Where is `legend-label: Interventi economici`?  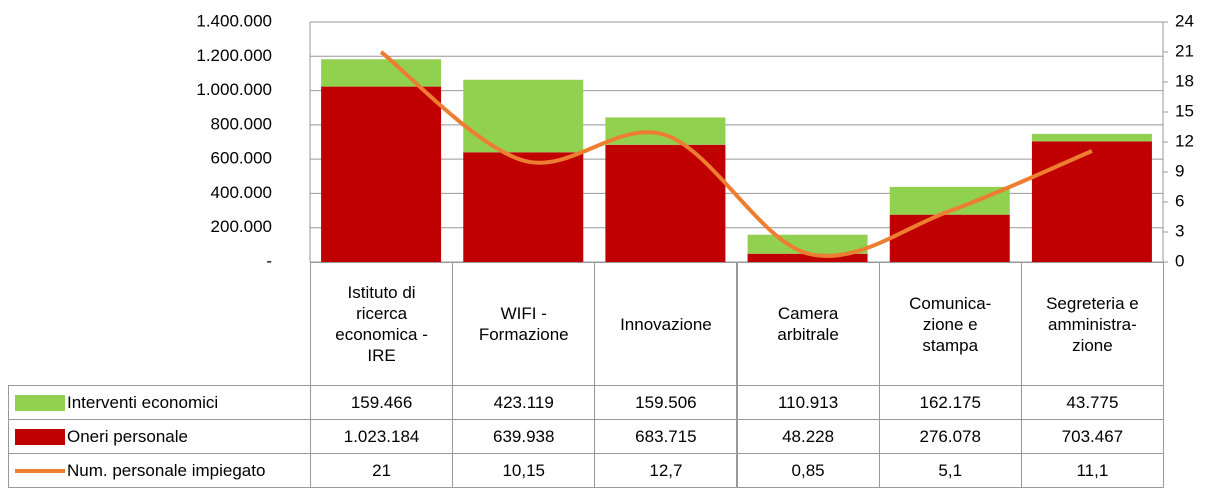
legend-label: Interventi economici is located at coordinates (143, 402).